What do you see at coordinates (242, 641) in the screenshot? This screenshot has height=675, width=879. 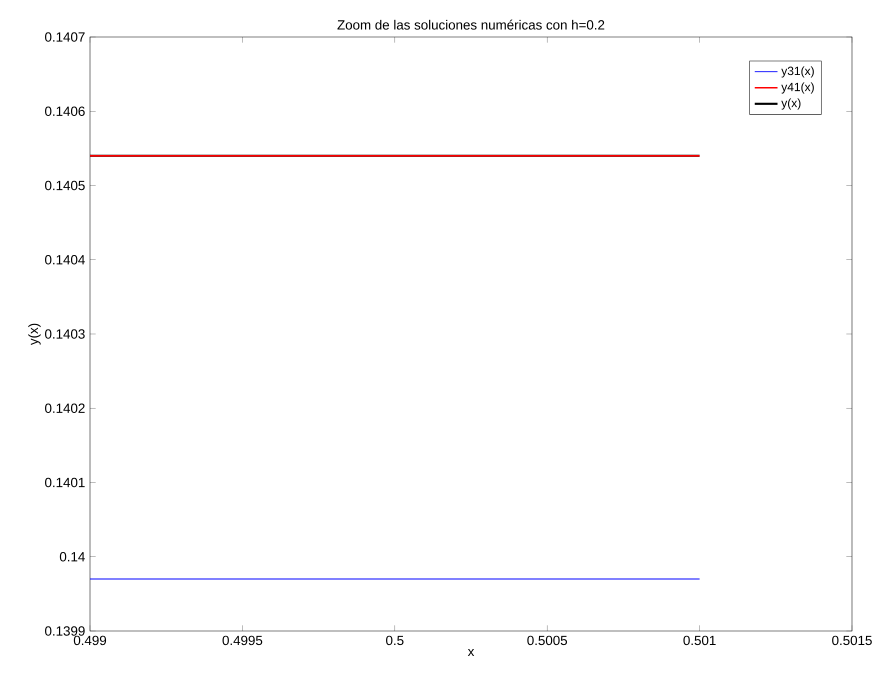 I see `x-tick-label: 0.4995` at bounding box center [242, 641].